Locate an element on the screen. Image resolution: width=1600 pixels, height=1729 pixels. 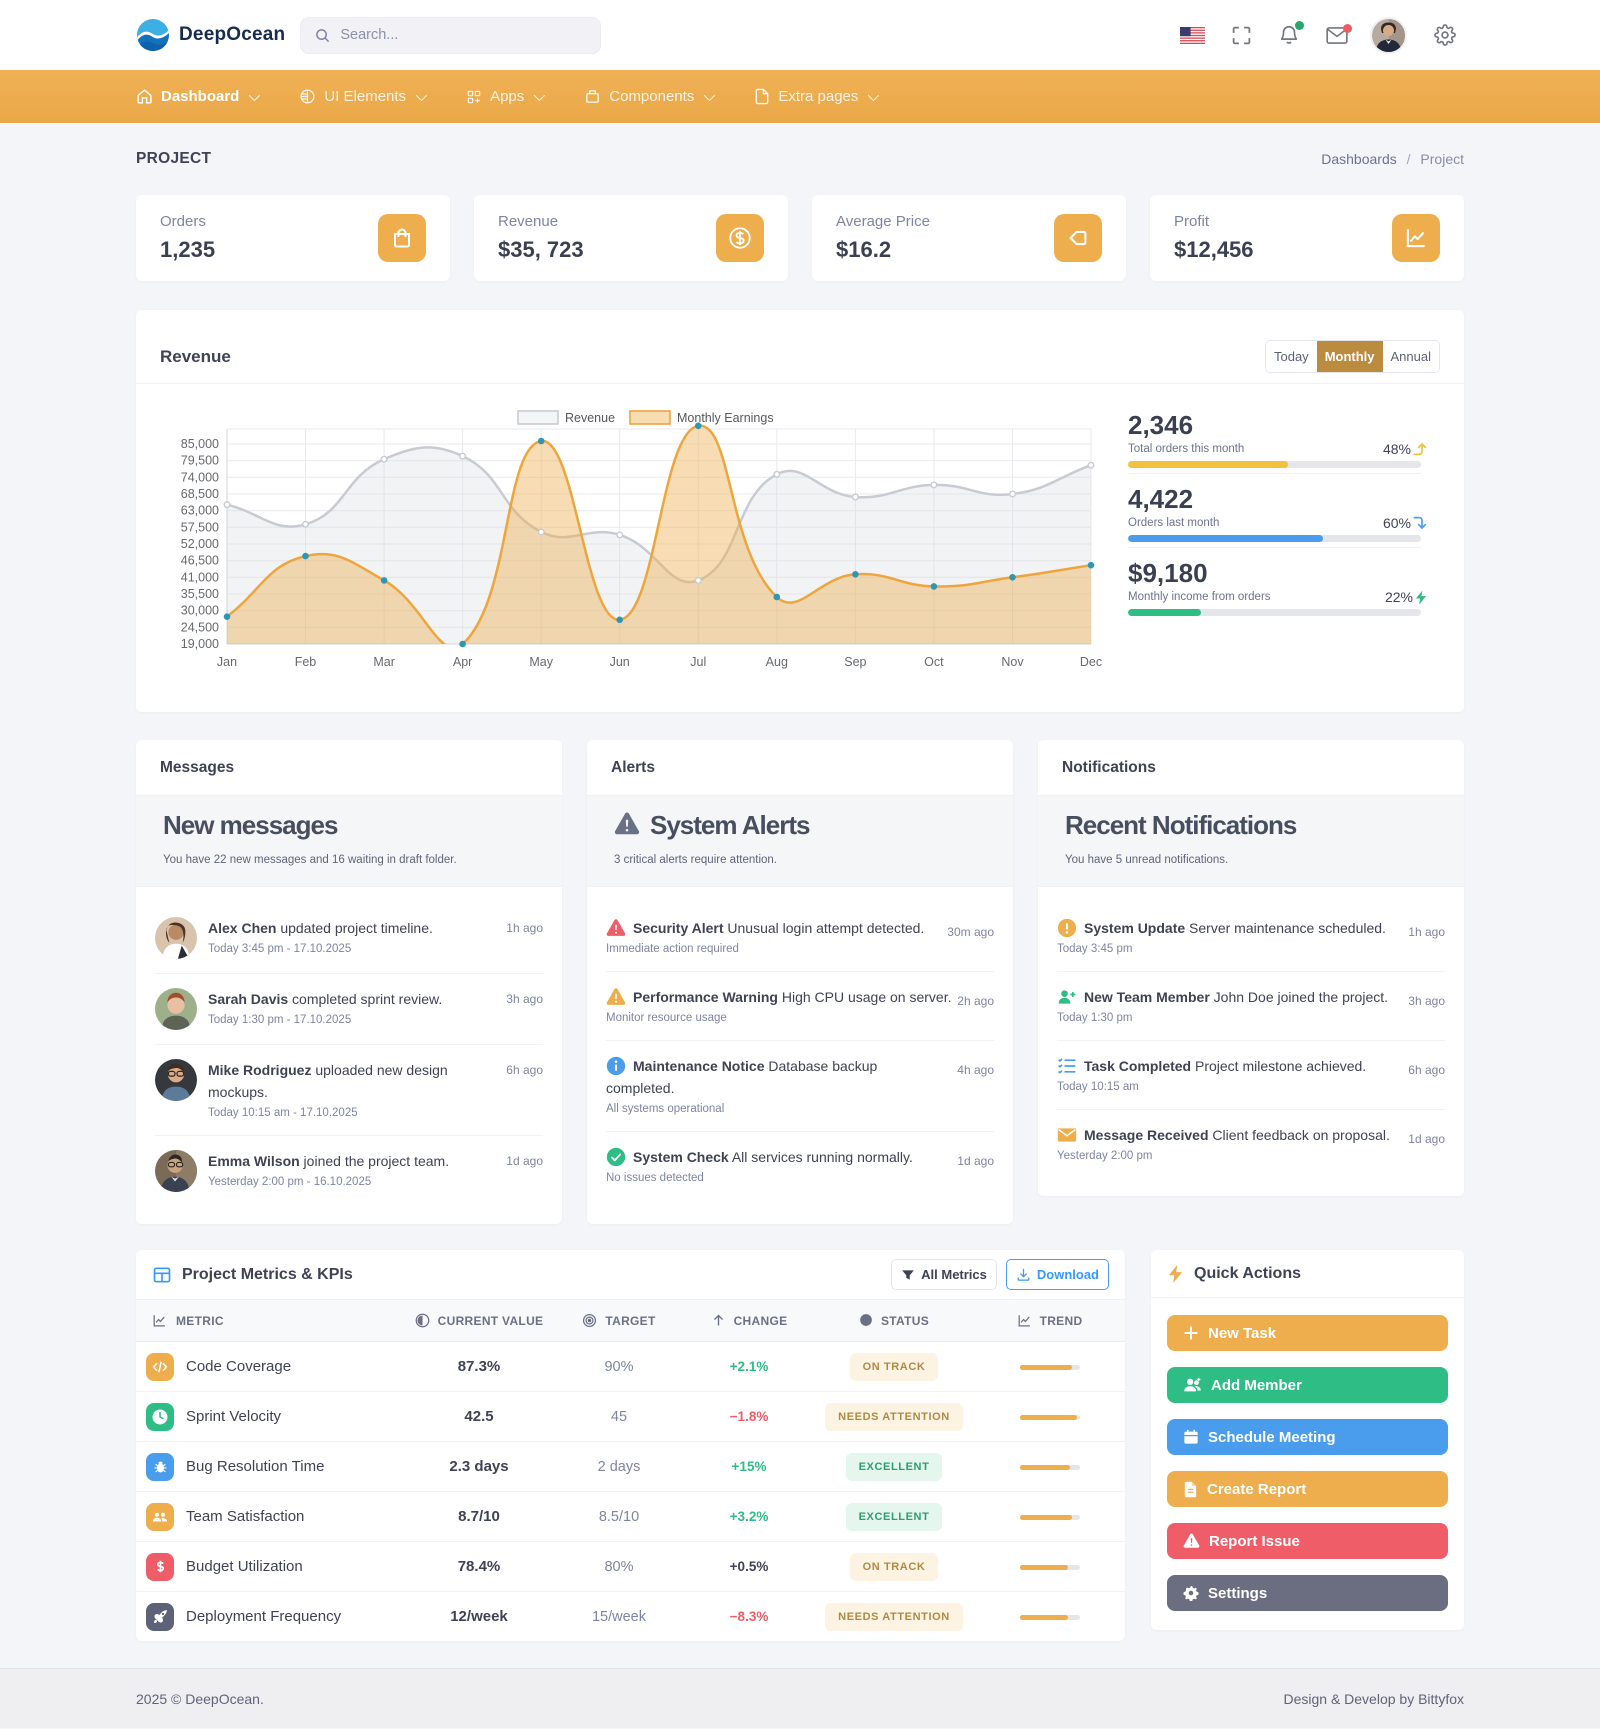
svg-text: Aug is located at coordinates (777, 662).